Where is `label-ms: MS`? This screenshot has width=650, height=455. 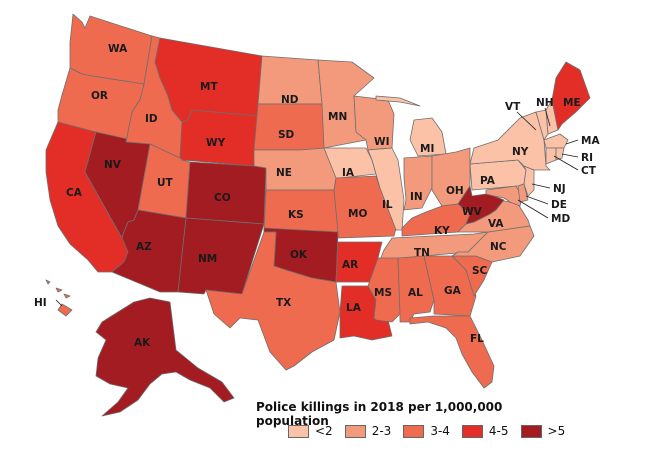 label-ms: MS is located at coordinates (383, 293).